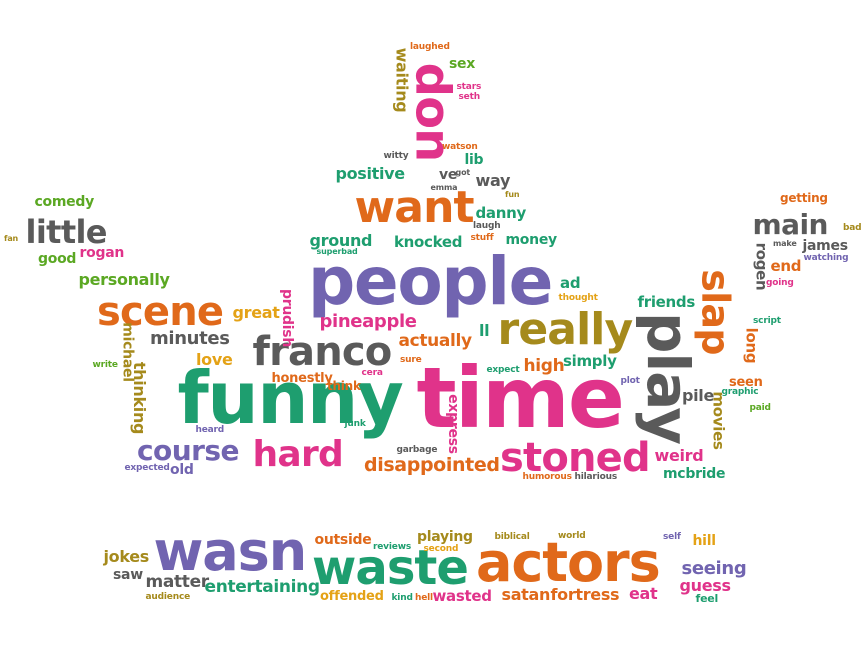 The width and height of the screenshot is (864, 648). Describe the element at coordinates (430, 281) in the screenshot. I see `word-people: people` at that location.